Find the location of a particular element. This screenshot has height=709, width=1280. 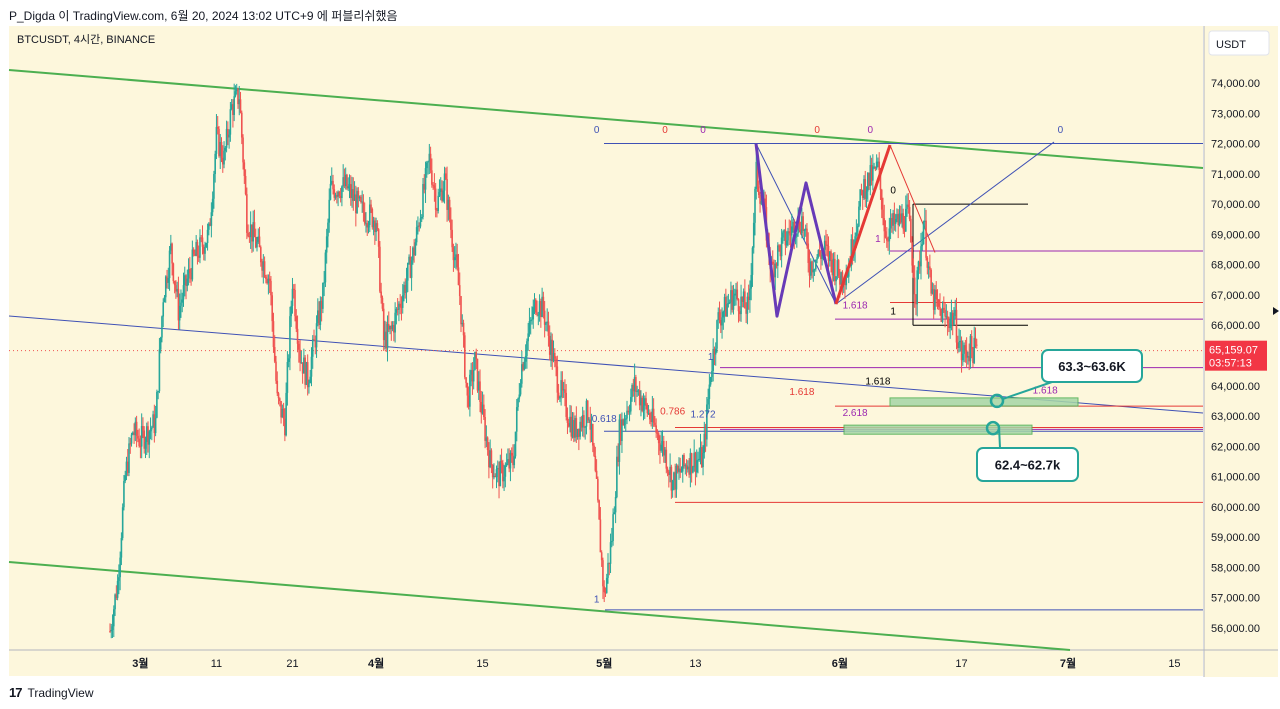

target-zone-upper is located at coordinates (984, 402).